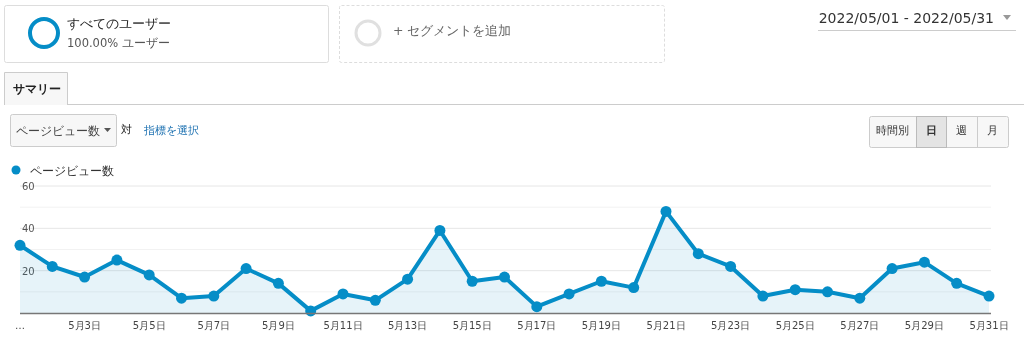  What do you see at coordinates (452, 30) in the screenshot?
I see `text: + セグメントを追加` at bounding box center [452, 30].